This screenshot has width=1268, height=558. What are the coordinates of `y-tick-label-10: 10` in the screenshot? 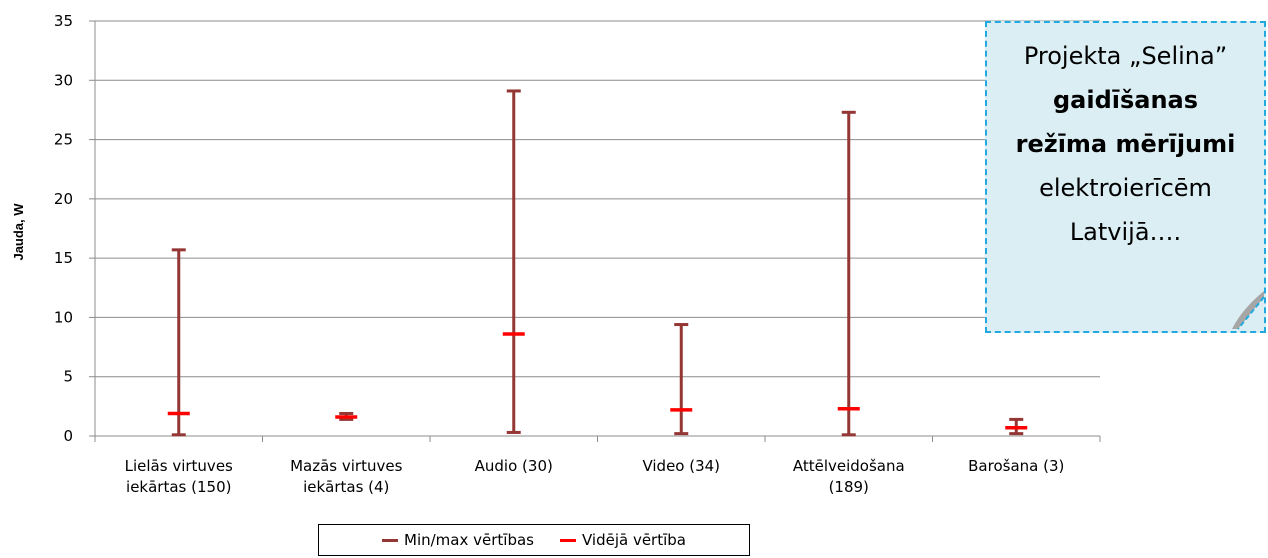 It's located at (63, 317).